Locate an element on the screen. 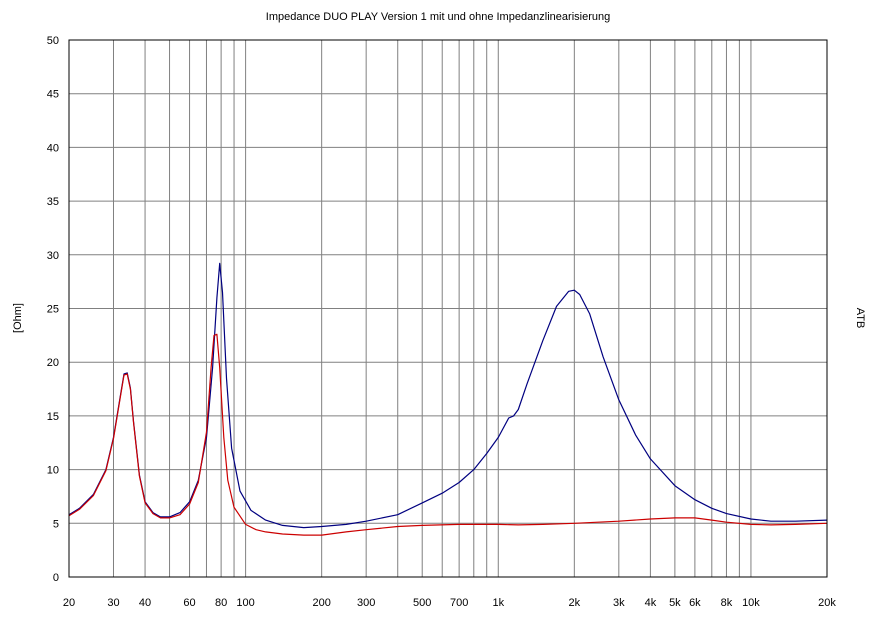 The height and width of the screenshot is (638, 878). y-tick-label: 10 is located at coordinates (53, 471).